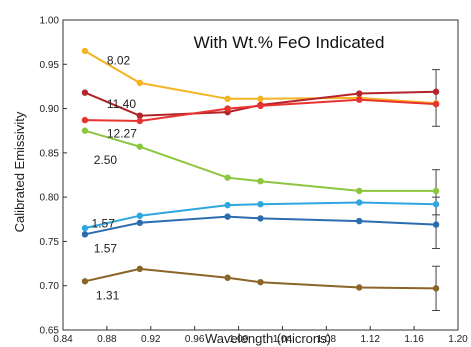 This screenshot has height=347, width=471. Describe the element at coordinates (108, 295) in the screenshot. I see `feo-annotation: 1.31` at that location.